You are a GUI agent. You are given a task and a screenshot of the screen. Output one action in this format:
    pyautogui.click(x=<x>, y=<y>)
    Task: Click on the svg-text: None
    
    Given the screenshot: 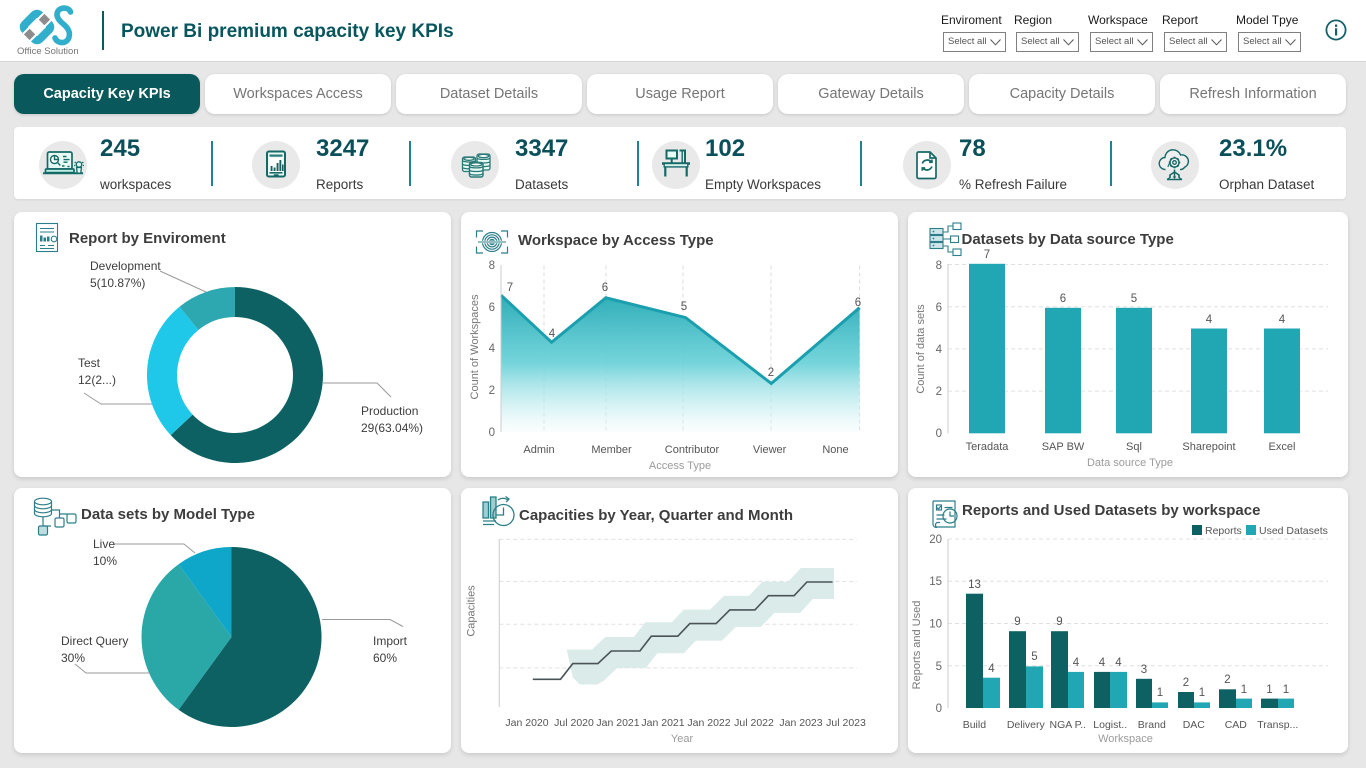 What is the action you would take?
    pyautogui.click(x=835, y=450)
    